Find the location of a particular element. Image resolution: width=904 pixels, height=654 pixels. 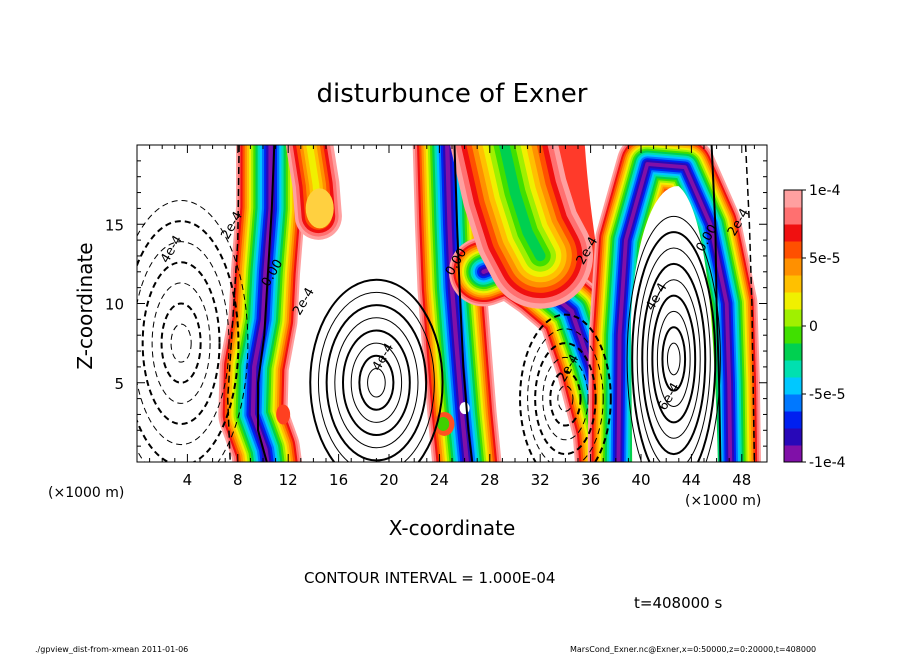

y-tick-label: 10 is located at coordinates (114, 305).